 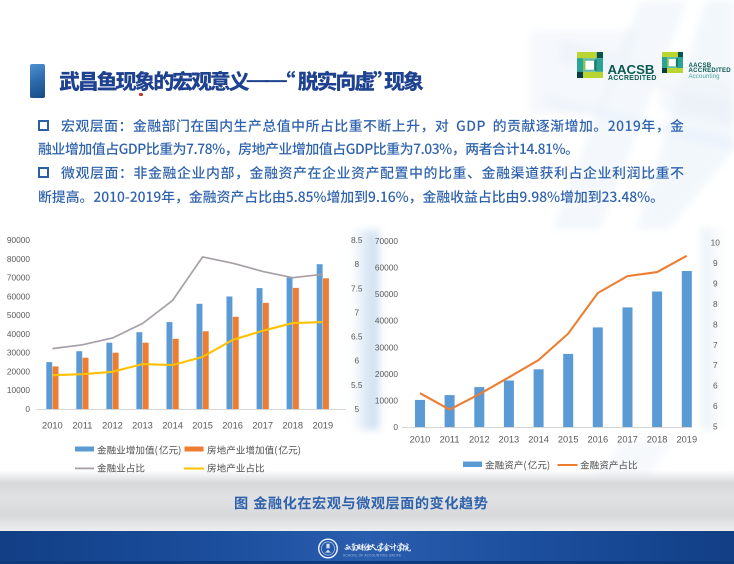 What do you see at coordinates (18, 259) in the screenshot?
I see `svg-text: 80000` at bounding box center [18, 259].